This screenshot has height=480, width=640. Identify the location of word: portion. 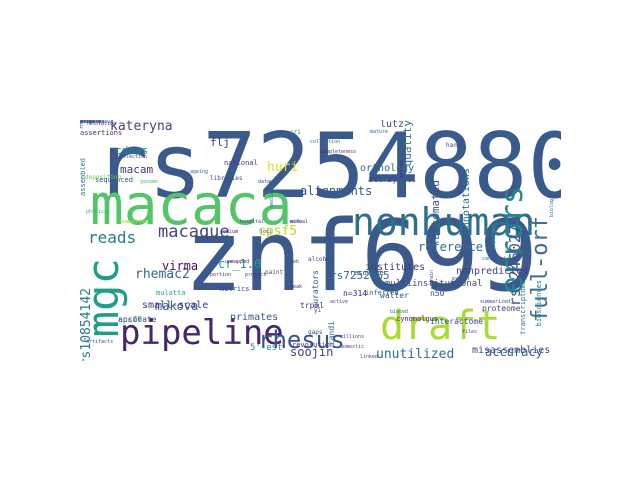
(221, 275).